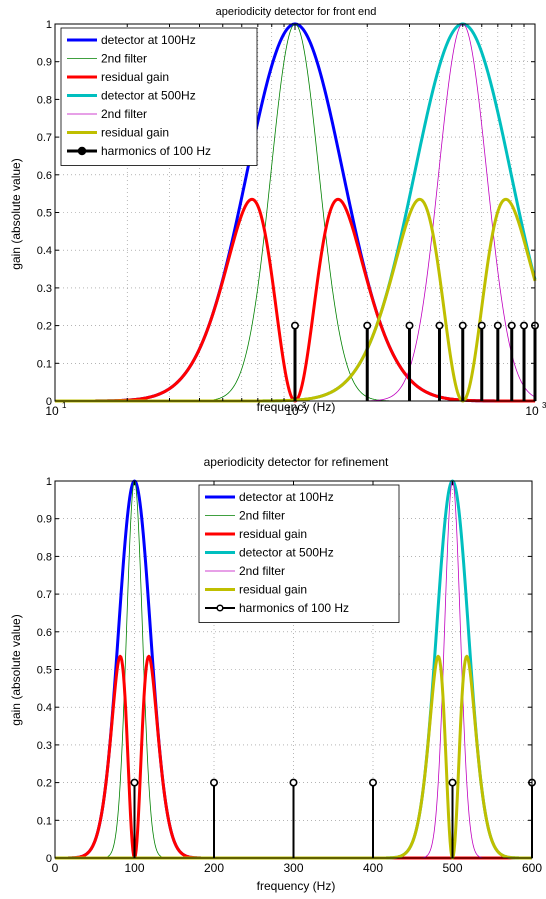  I want to click on x-tick-exponent: 1, so click(64, 405).